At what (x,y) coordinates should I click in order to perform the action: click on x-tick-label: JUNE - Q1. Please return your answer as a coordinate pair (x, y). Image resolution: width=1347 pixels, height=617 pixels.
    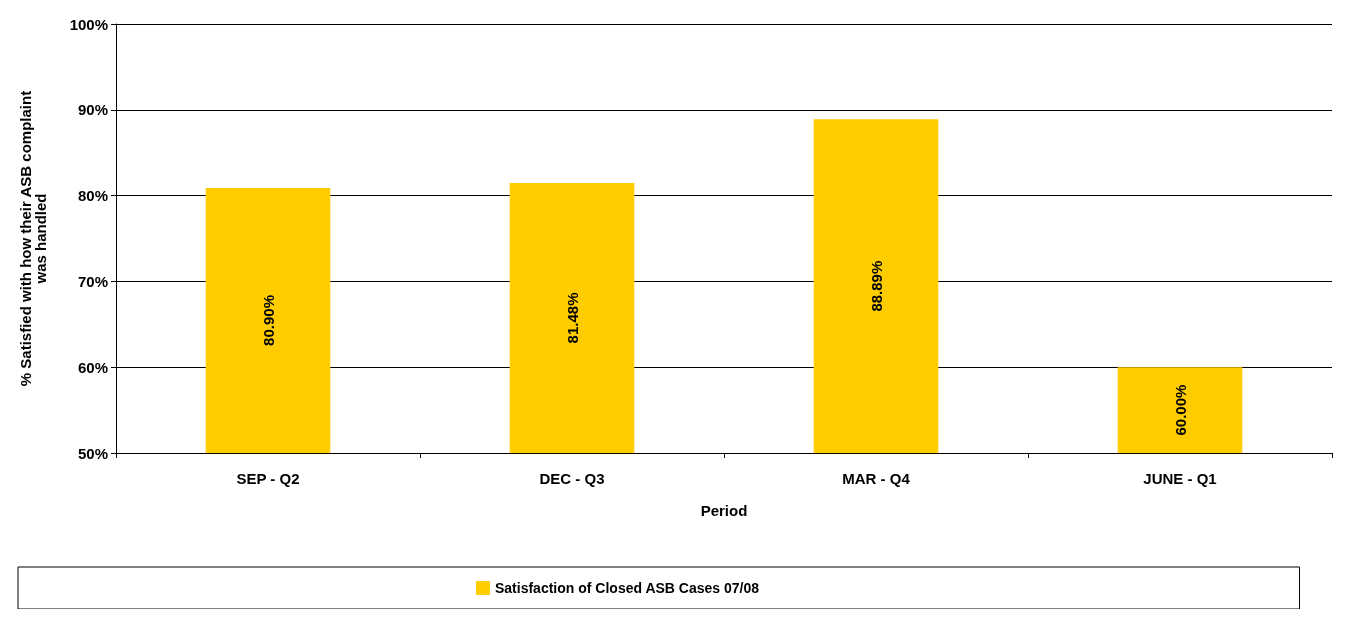
    Looking at the image, I should click on (1180, 478).